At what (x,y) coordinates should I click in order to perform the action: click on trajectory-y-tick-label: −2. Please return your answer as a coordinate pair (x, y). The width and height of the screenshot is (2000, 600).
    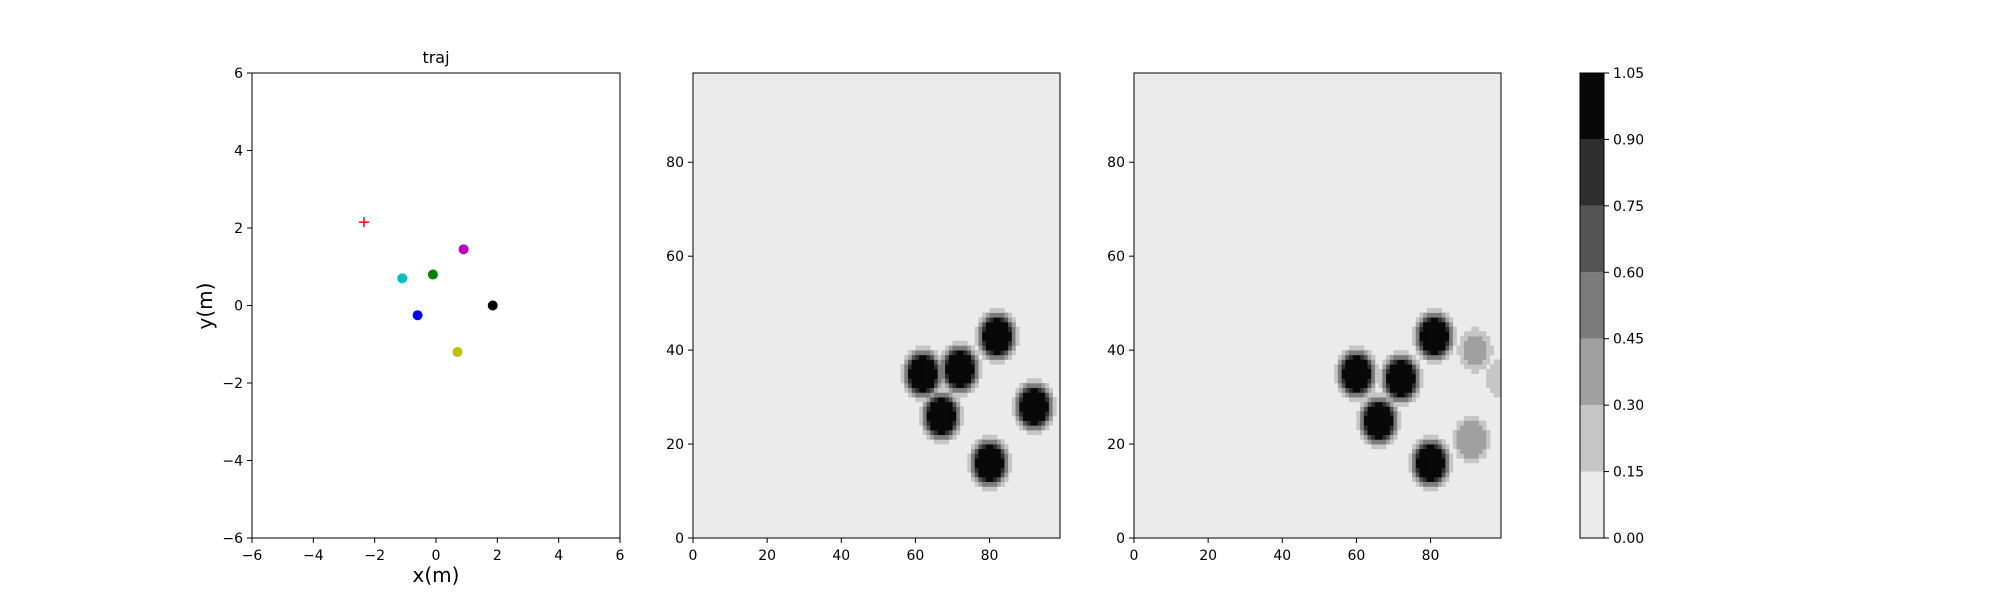
    Looking at the image, I should click on (232, 384).